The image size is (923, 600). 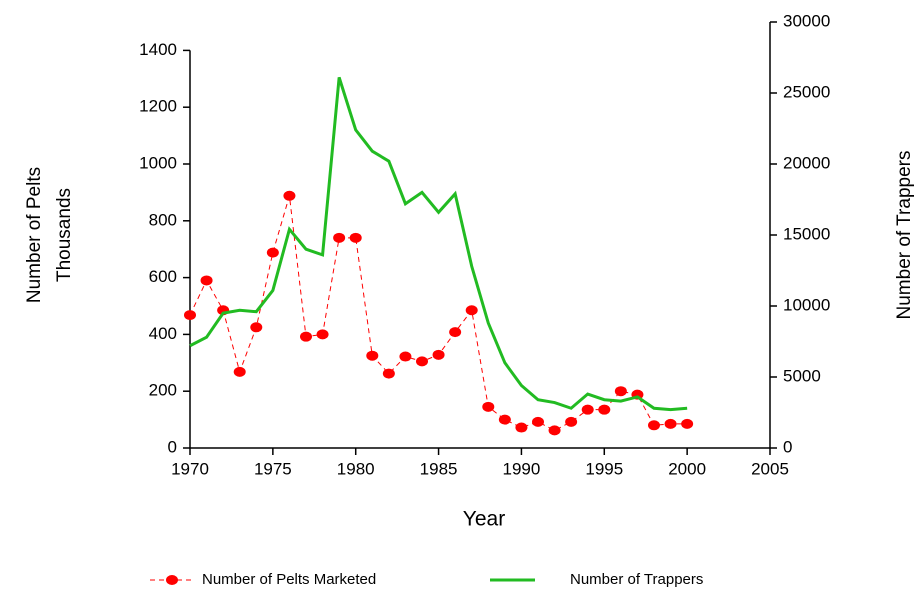 What do you see at coordinates (64, 235) in the screenshot?
I see `y-axis-label: Thousands` at bounding box center [64, 235].